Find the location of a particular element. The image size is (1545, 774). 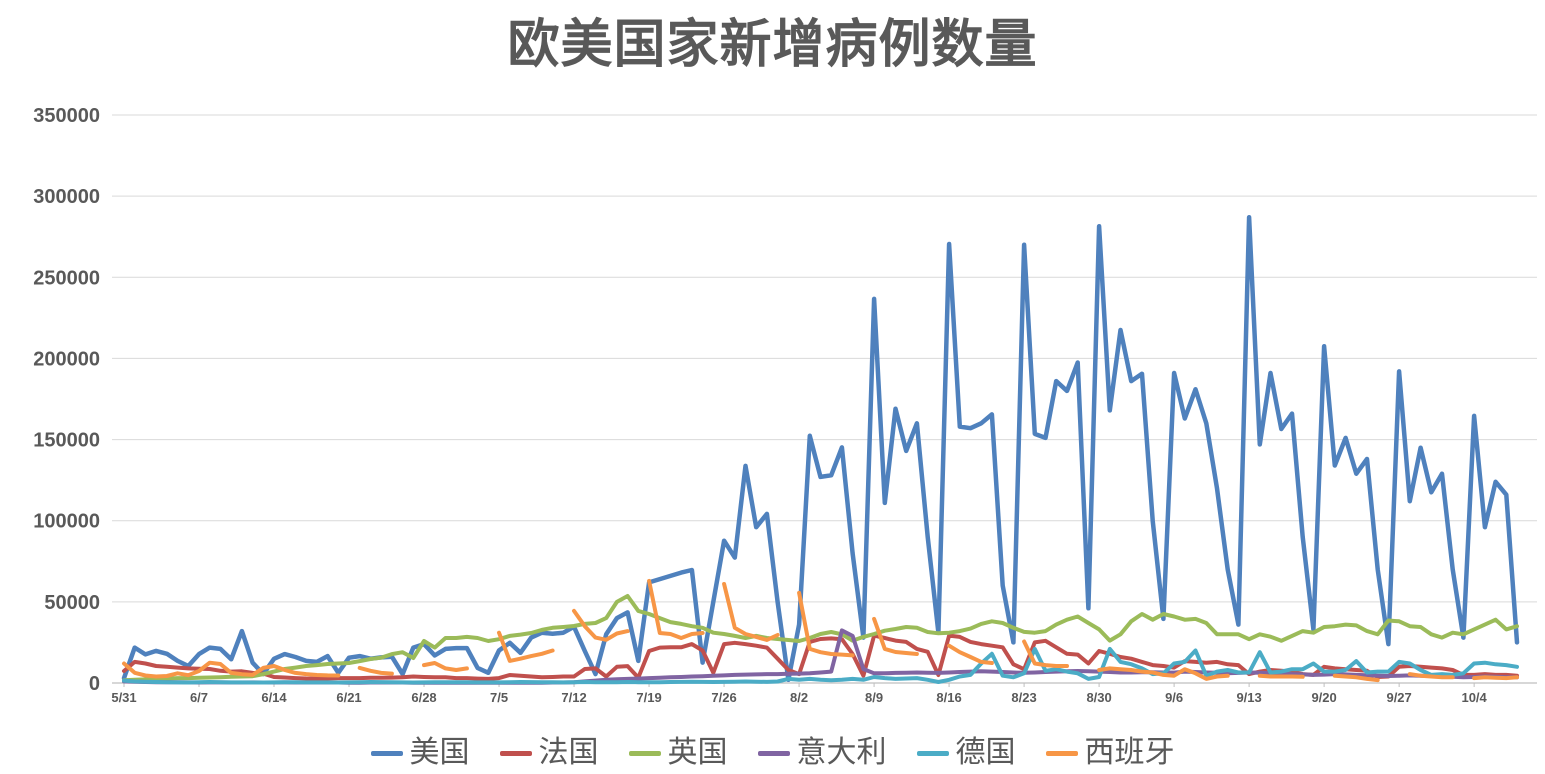

series-line-spain is located at coordinates (820, 630).